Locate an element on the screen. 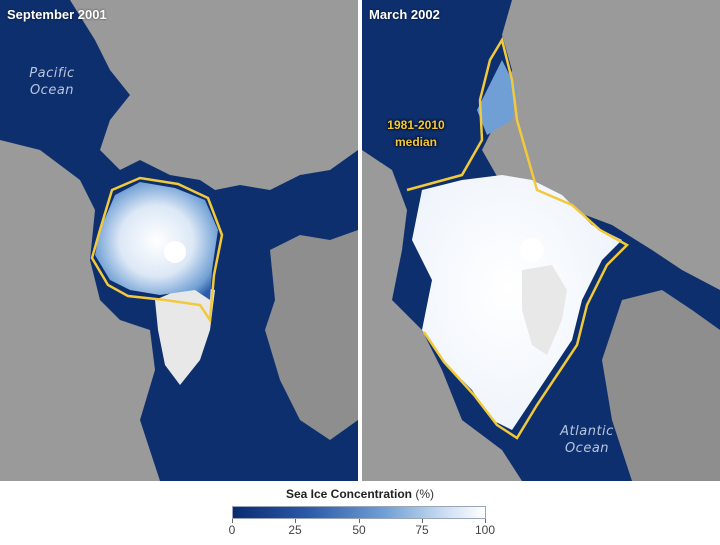 Image resolution: width=720 pixels, height=545 pixels. panel-title: March 2002 is located at coordinates (404, 14).